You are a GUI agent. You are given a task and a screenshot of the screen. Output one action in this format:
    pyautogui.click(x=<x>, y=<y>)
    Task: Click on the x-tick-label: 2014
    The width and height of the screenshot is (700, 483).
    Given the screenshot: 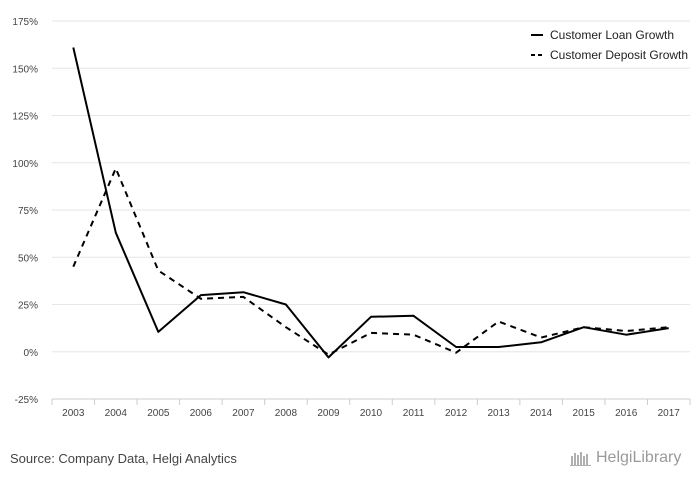 What is the action you would take?
    pyautogui.click(x=541, y=413)
    